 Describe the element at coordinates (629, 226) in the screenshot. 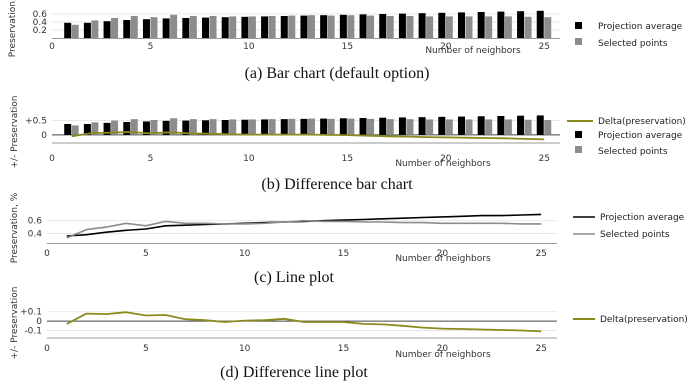

I see `panel-c-legend: Projection average Selected points` at that location.